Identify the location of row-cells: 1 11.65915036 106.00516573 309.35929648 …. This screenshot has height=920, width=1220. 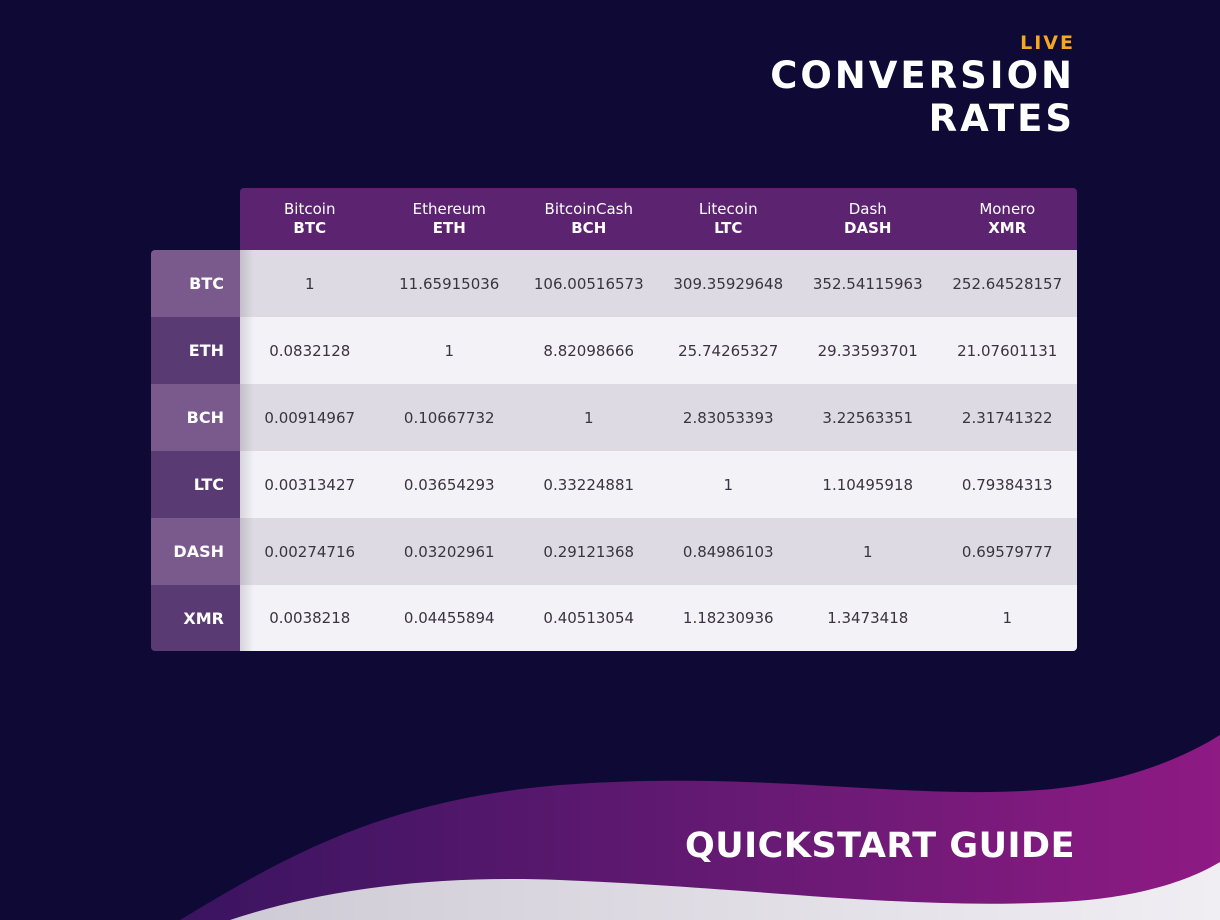
(658, 283).